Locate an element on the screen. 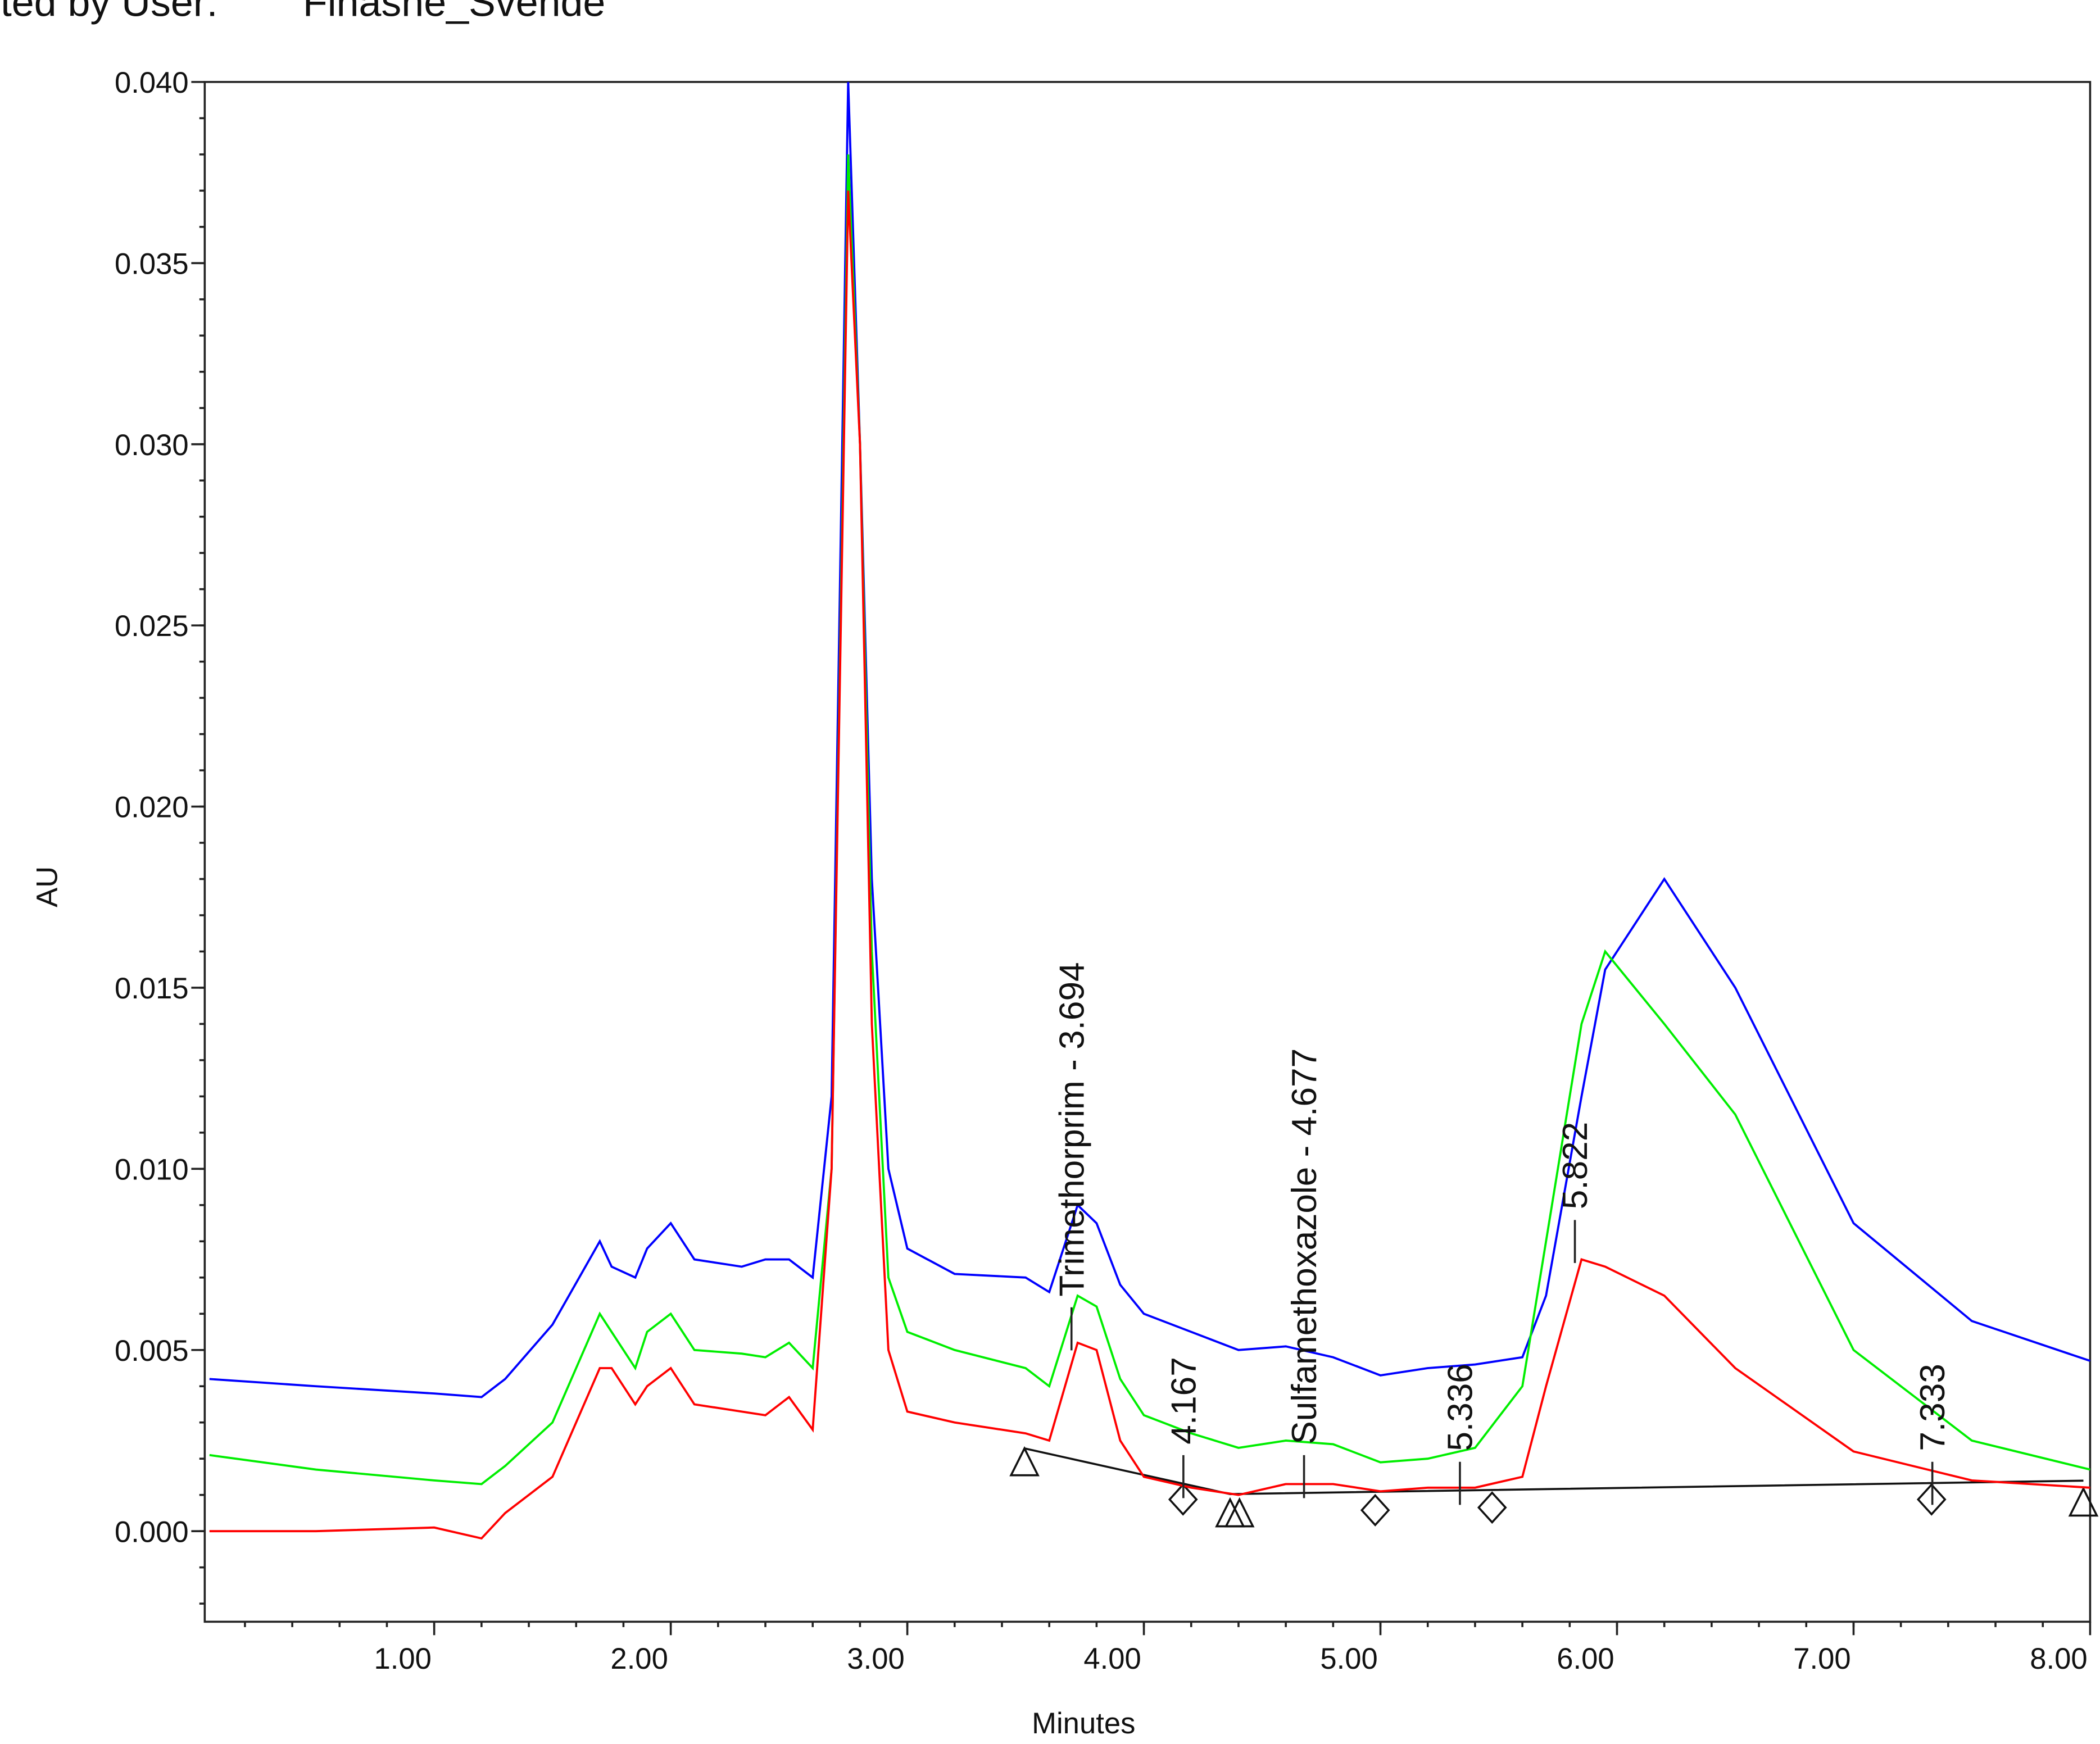 Image resolution: width=2100 pixels, height=1744 pixels. y-tick-label: 0.030 is located at coordinates (152, 445).